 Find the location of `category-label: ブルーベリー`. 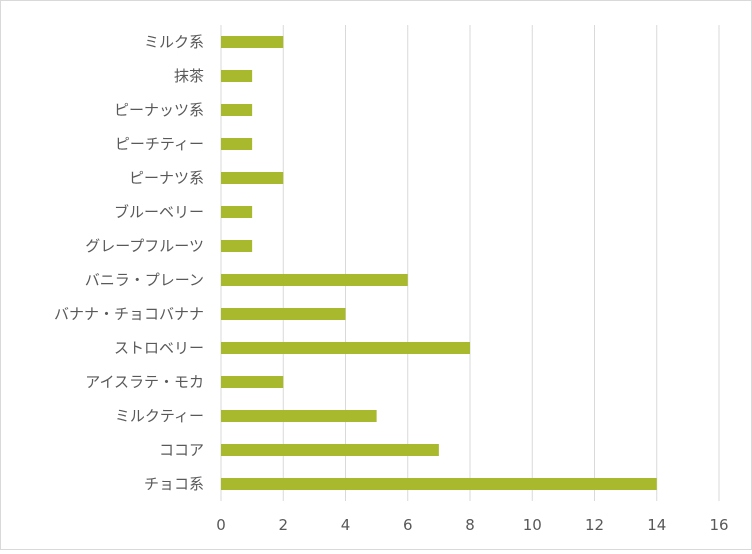

category-label: ブルーベリー is located at coordinates (159, 212).